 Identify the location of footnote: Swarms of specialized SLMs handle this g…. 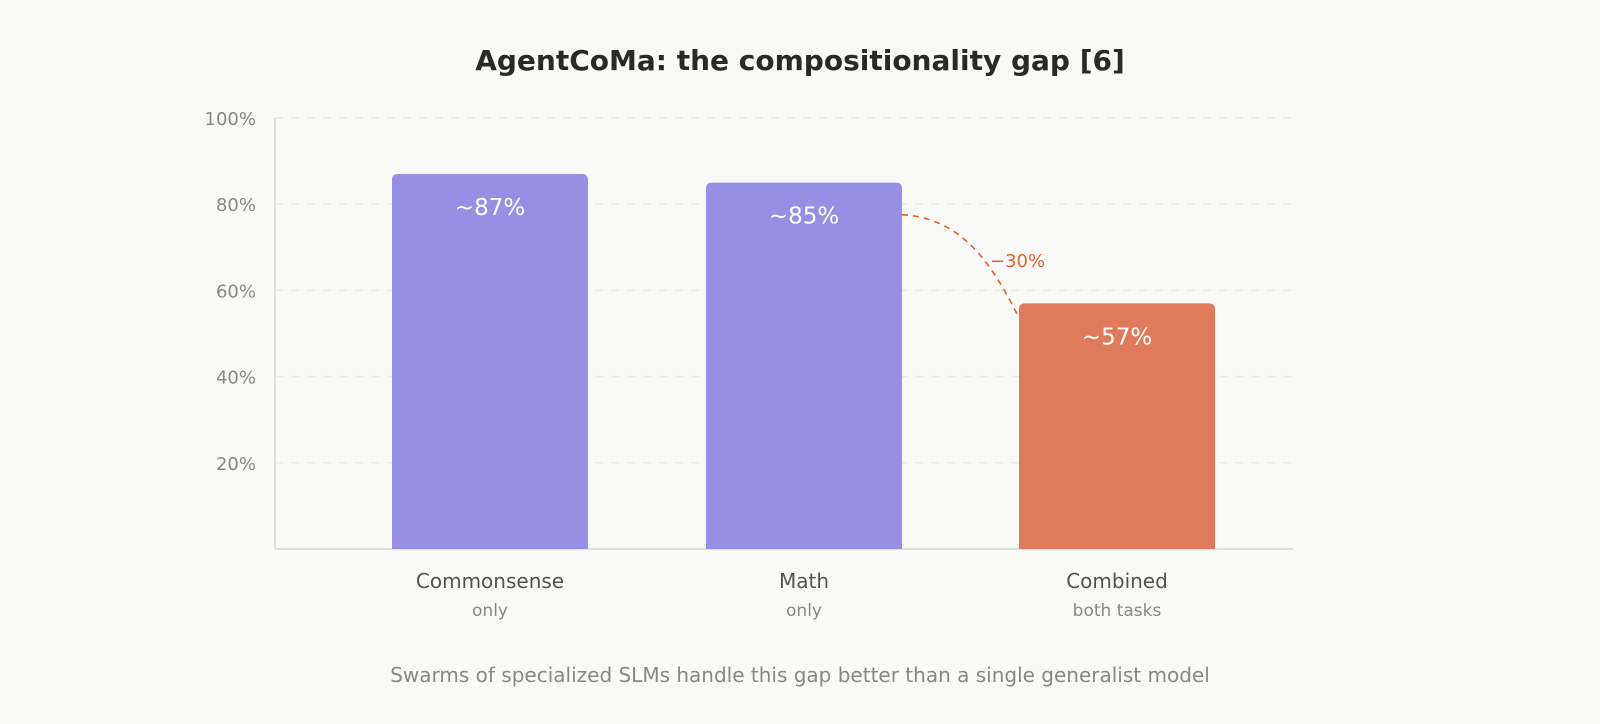
(800, 675).